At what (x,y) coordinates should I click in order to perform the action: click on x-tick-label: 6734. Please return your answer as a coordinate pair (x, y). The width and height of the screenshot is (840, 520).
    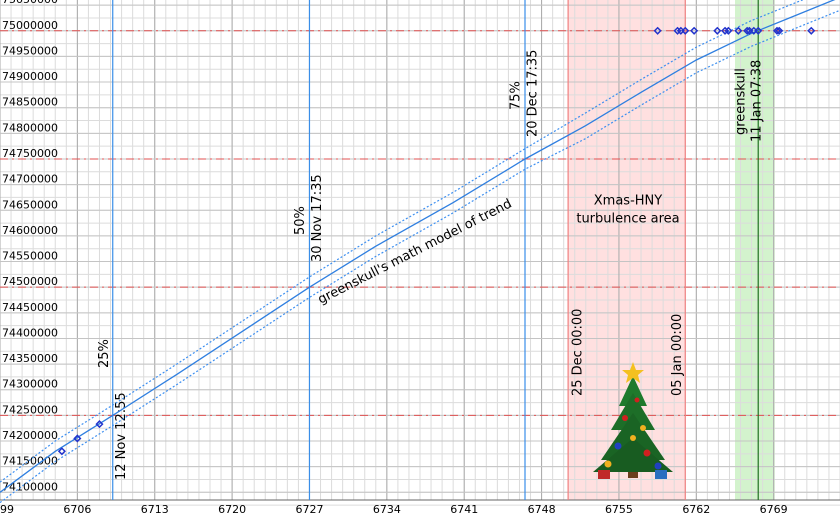
    Looking at the image, I should click on (387, 509).